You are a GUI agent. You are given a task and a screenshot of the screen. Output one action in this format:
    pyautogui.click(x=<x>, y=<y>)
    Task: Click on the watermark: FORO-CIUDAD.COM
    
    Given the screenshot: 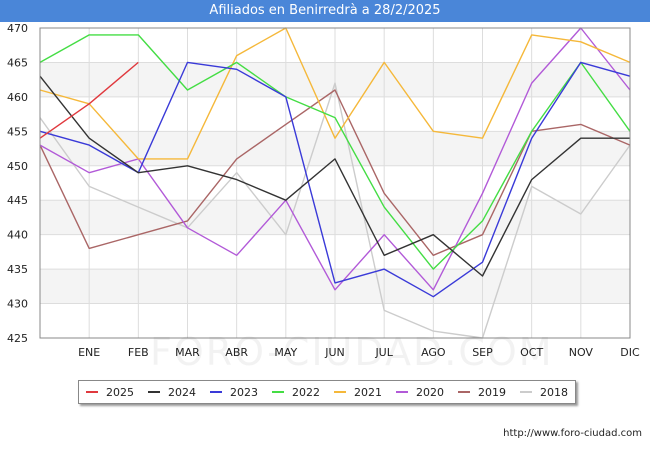 What is the action you would take?
    pyautogui.click(x=352, y=352)
    